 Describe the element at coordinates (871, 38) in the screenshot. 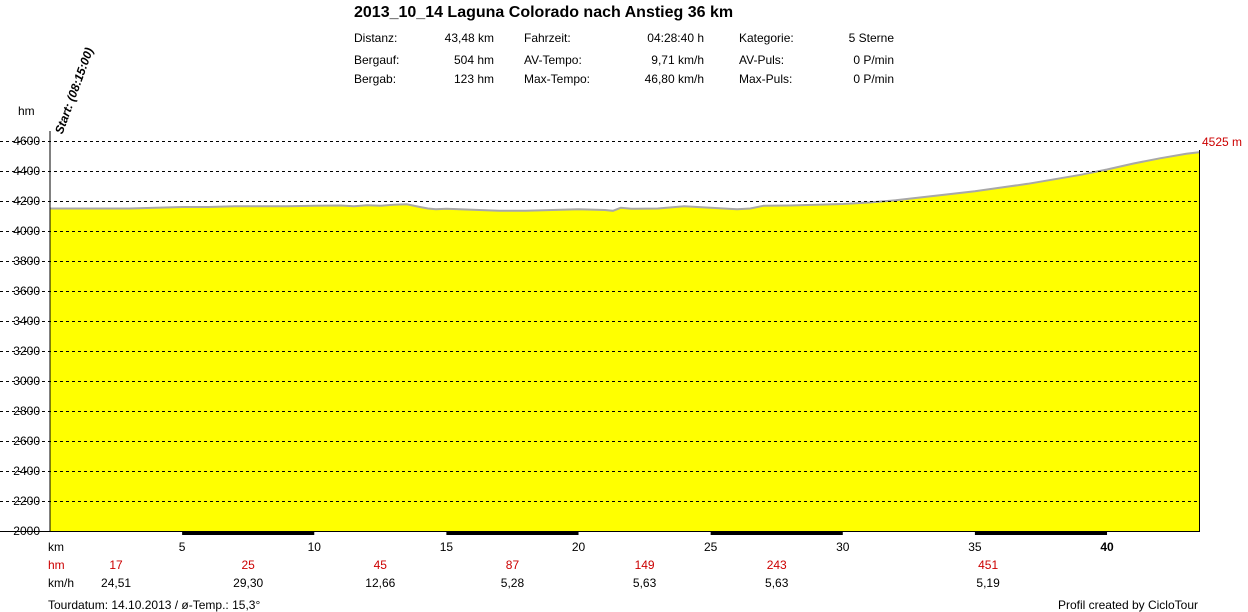

I see `stat-value: 5 Sterne` at that location.